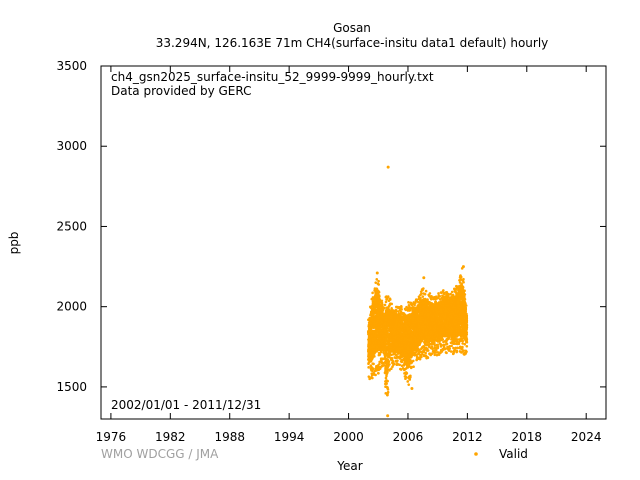 The height and width of the screenshot is (480, 640). What do you see at coordinates (418, 291) in the screenshot?
I see `data-points-layer` at bounding box center [418, 291].